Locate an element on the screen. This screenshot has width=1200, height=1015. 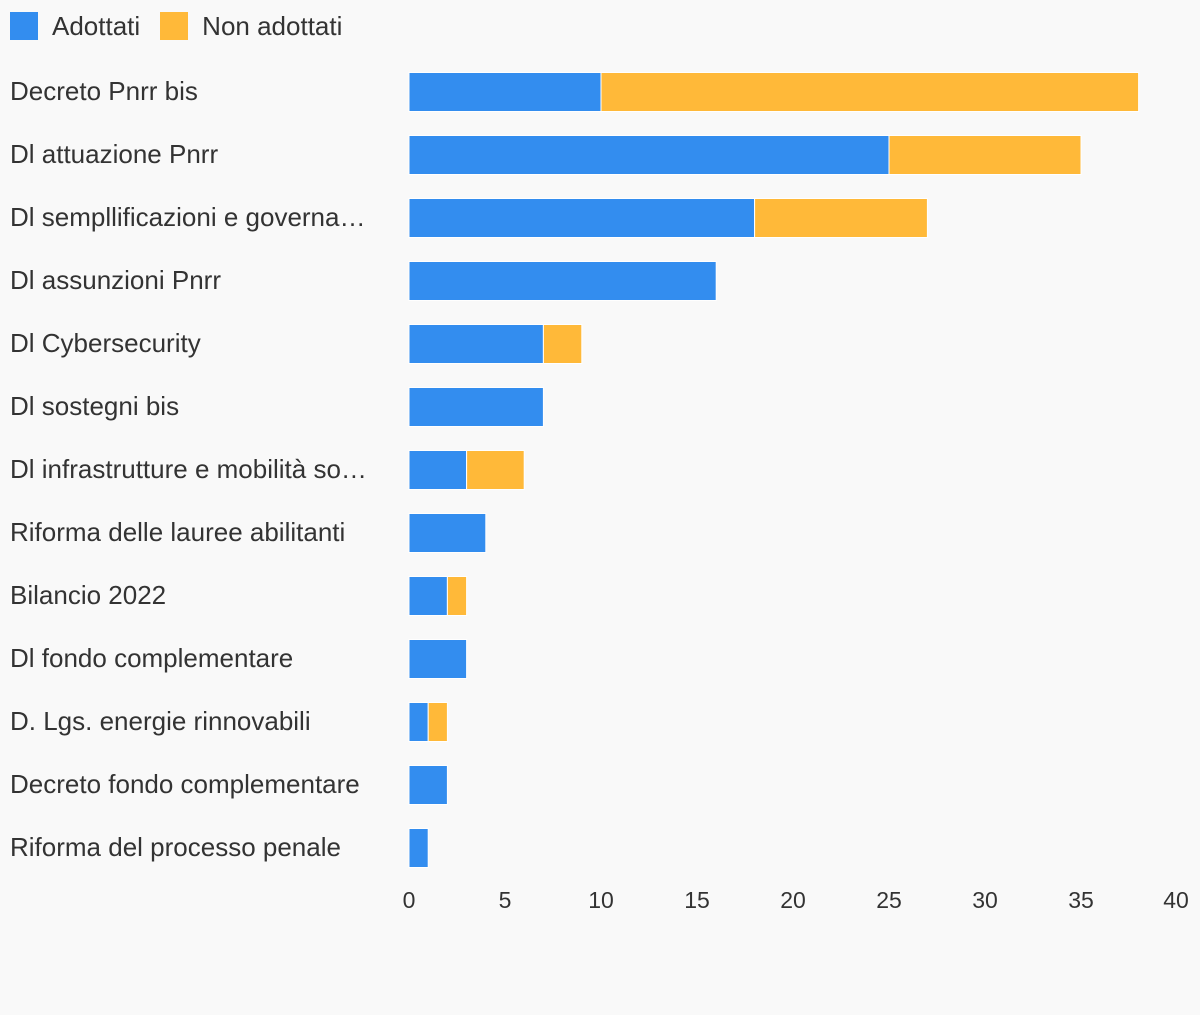
legend-swatch-adottati is located at coordinates (24, 26).